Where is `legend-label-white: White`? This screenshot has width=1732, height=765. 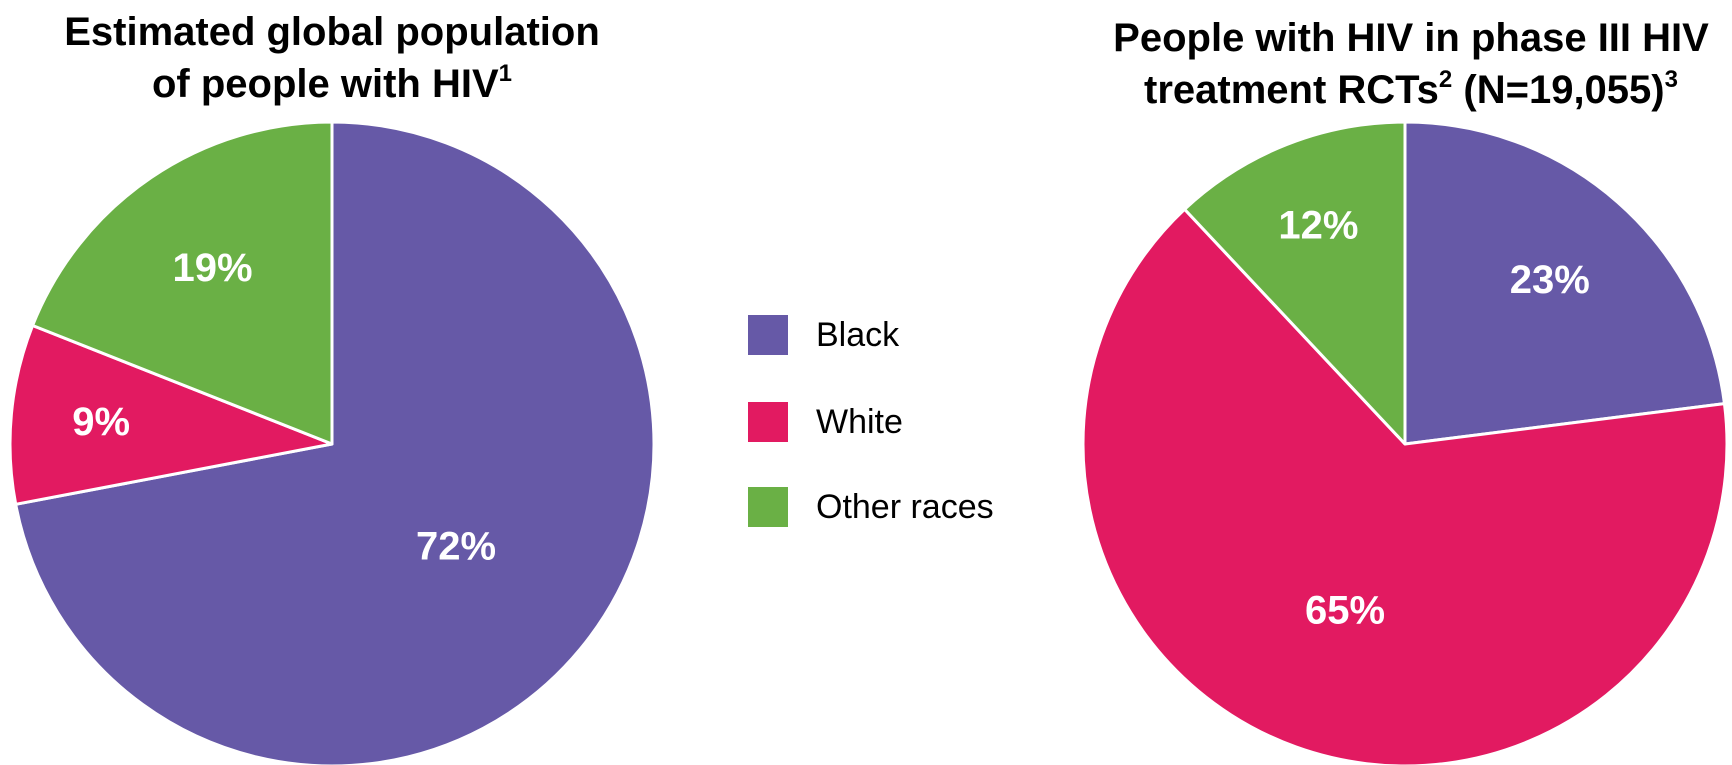
legend-label-white: White is located at coordinates (859, 422).